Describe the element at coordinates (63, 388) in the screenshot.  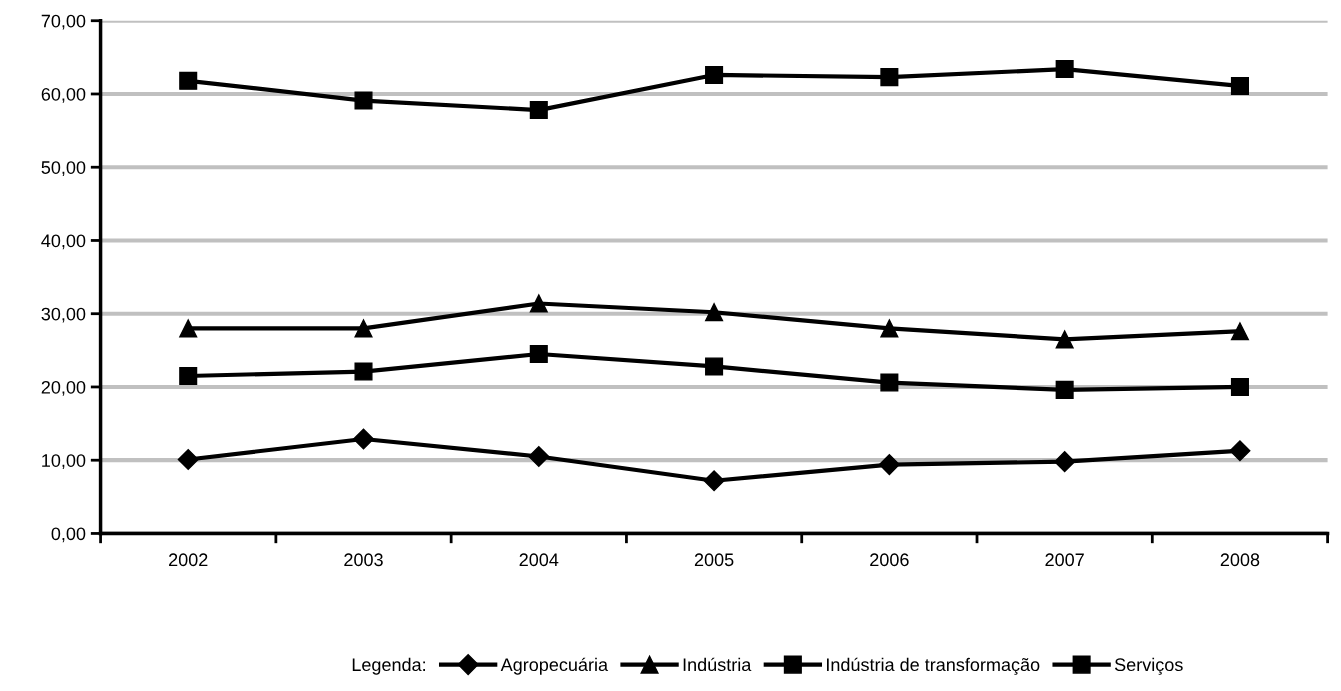
I see `y-tick-label: 20,00` at that location.